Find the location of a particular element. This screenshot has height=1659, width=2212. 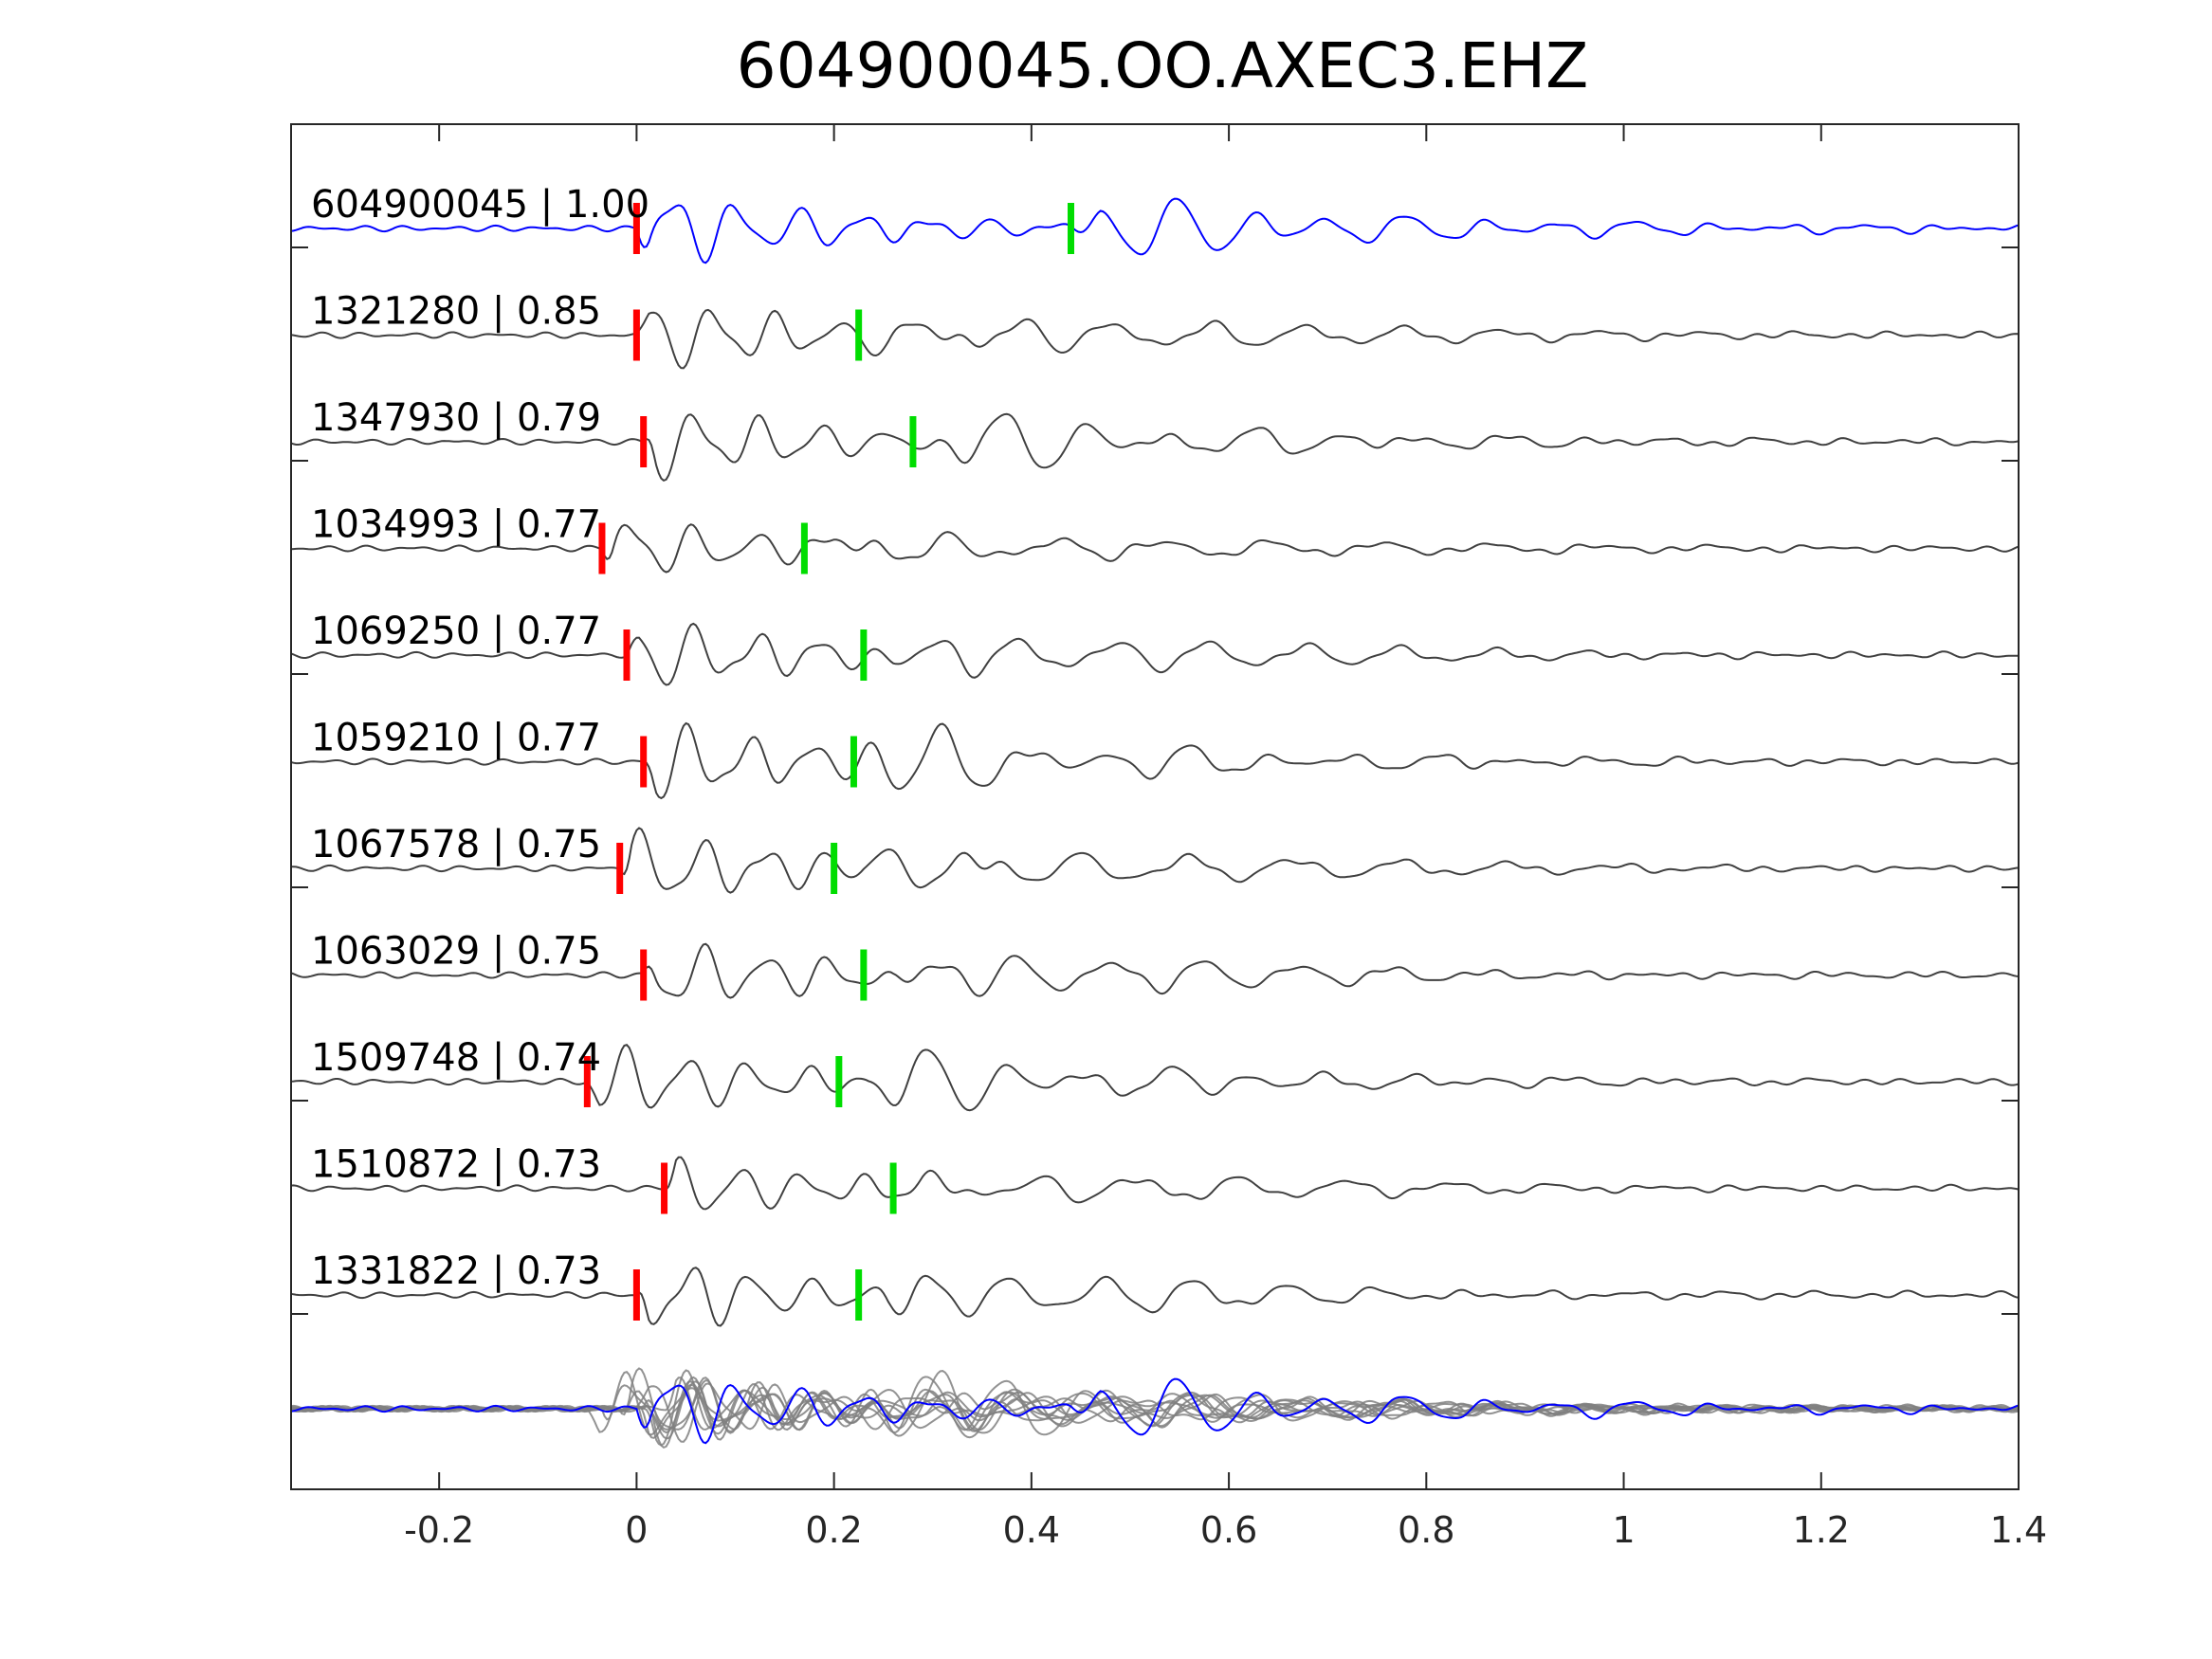

trace-7: 1063029 | 0.75 is located at coordinates (1155, 965).